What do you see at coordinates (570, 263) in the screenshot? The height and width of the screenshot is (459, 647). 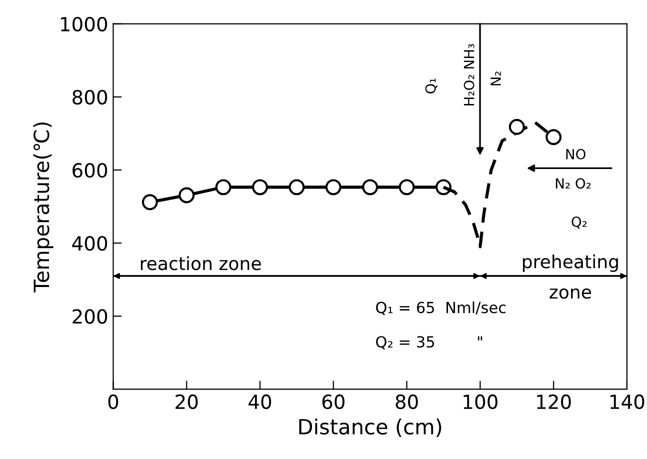 I see `annotation: preheating` at bounding box center [570, 263].